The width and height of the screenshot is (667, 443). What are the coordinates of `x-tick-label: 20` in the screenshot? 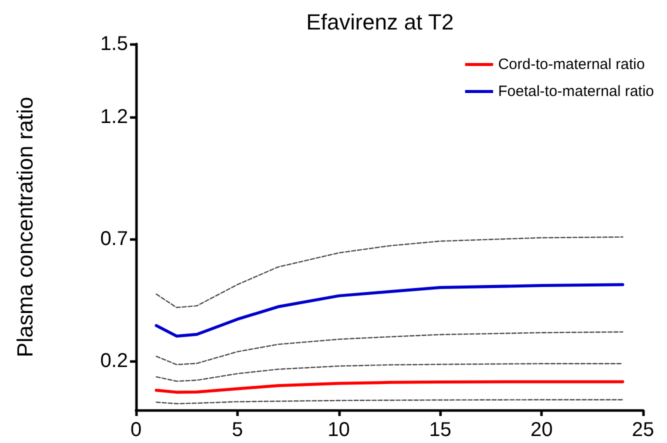 It's located at (541, 430).